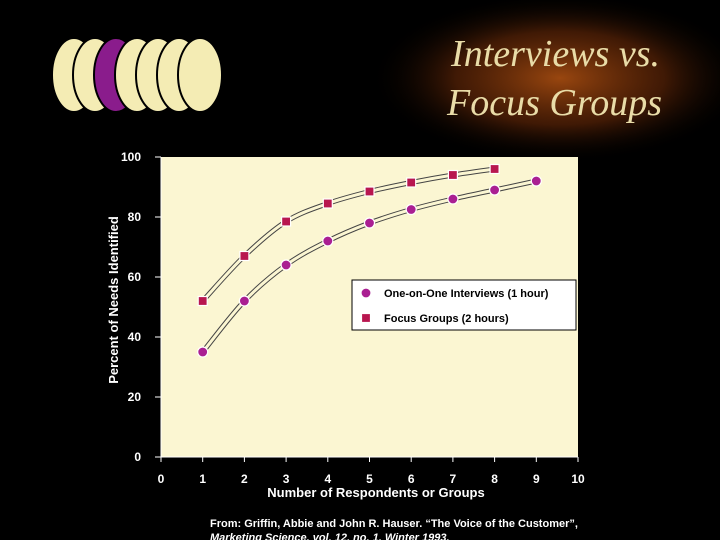 This screenshot has height=540, width=720. Describe the element at coordinates (113, 300) in the screenshot. I see `y-axis-label: Percent of Needs Identified` at that location.